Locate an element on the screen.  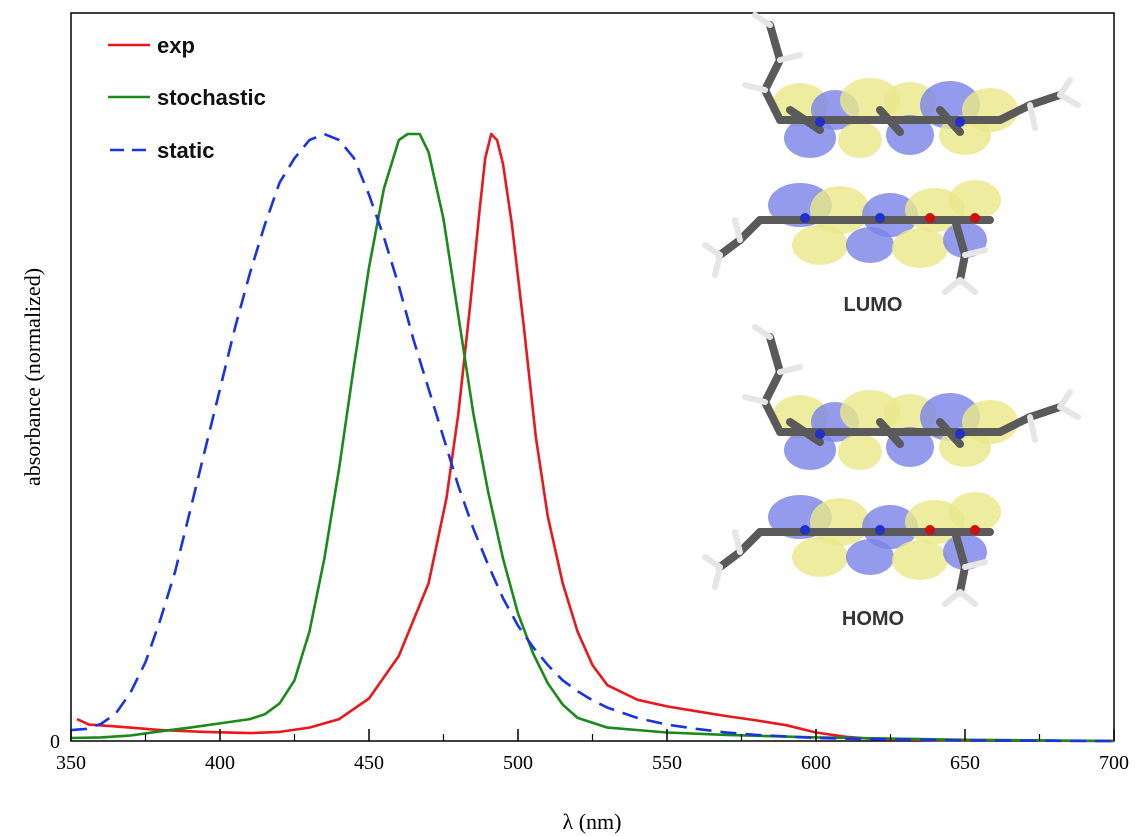
x-tick-label: 700 is located at coordinates (1114, 763).